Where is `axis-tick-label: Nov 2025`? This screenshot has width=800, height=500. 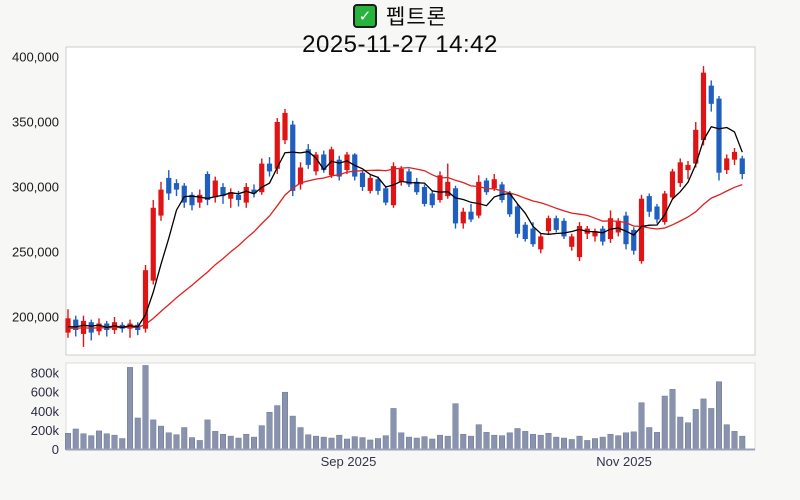 axis-tick-label: Nov 2025 is located at coordinates (624, 461).